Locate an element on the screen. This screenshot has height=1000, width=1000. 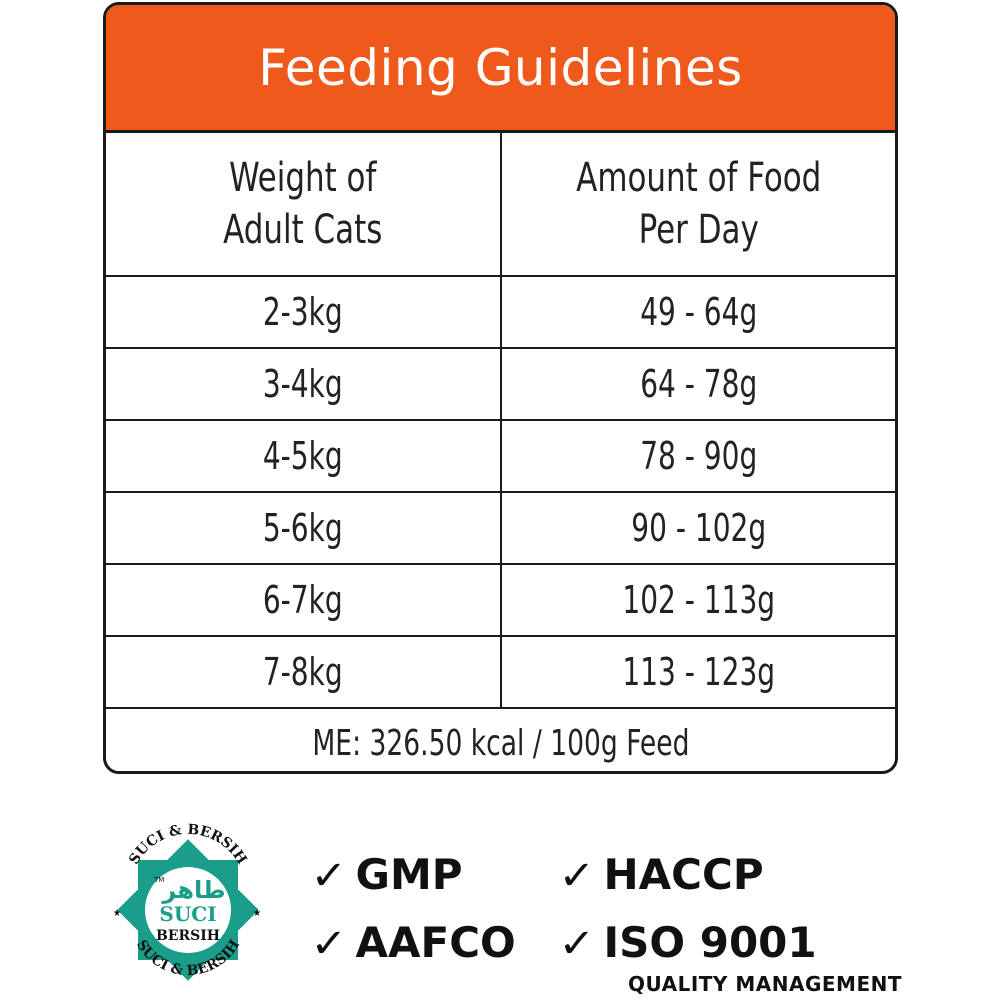
weight-cell: 2-3kg is located at coordinates (302, 312).